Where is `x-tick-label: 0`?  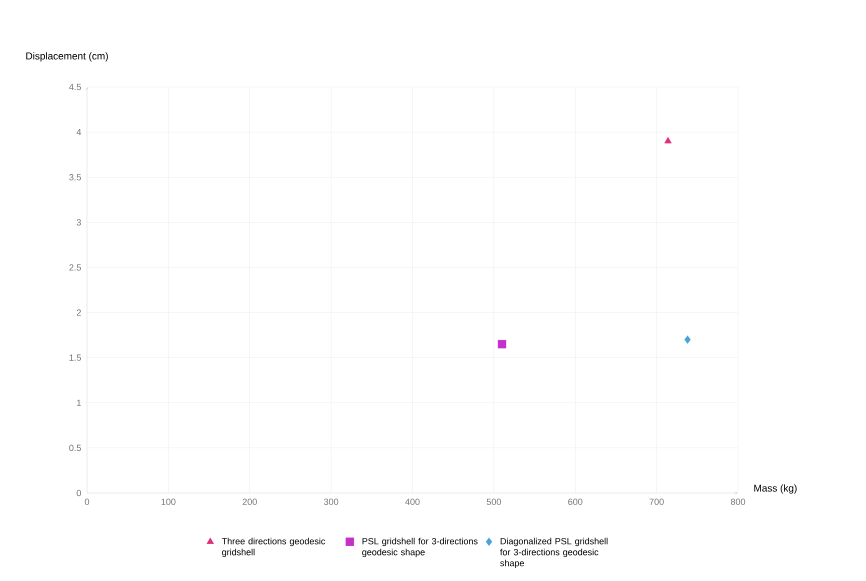
x-tick-label: 0 is located at coordinates (87, 501).